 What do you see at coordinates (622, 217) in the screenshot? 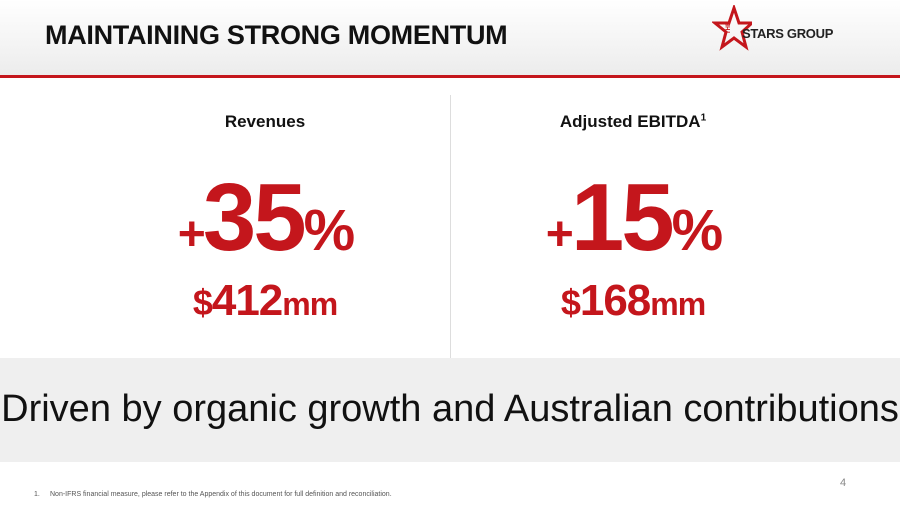
I see `growth: 15` at bounding box center [622, 217].